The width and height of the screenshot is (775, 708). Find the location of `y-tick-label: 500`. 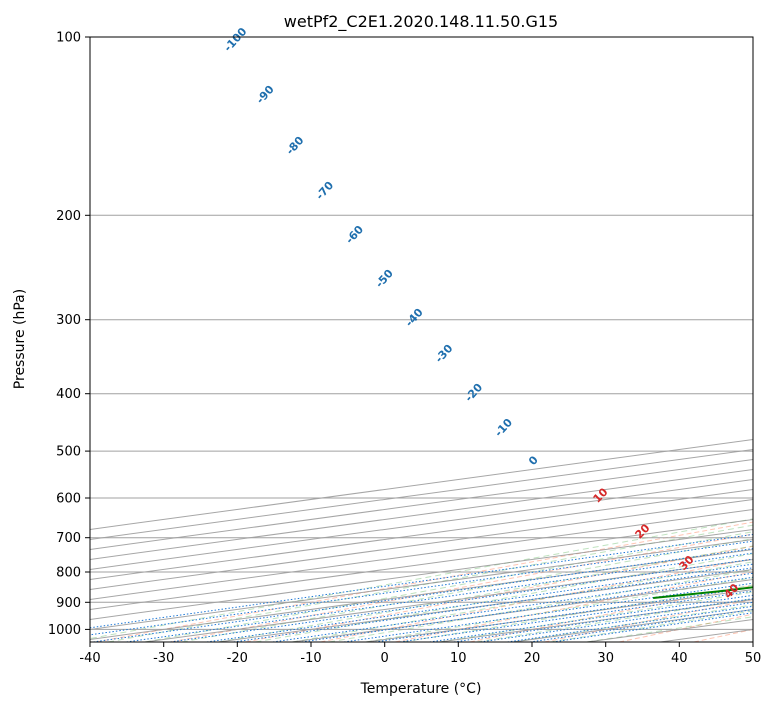

y-tick-label: 500 is located at coordinates (68, 452).